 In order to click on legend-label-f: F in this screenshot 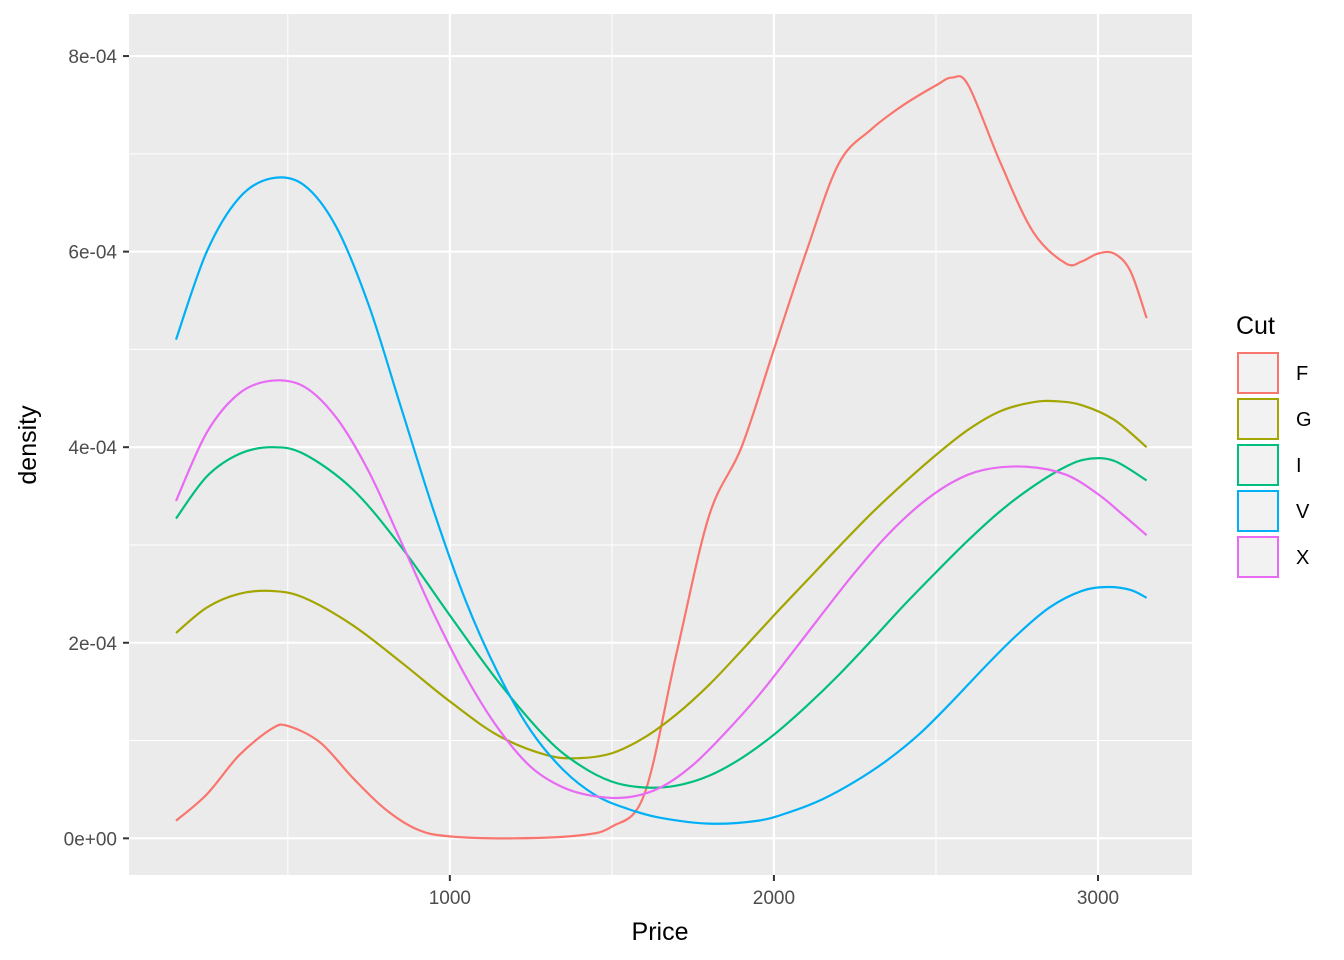, I will do `click(1302, 374)`.